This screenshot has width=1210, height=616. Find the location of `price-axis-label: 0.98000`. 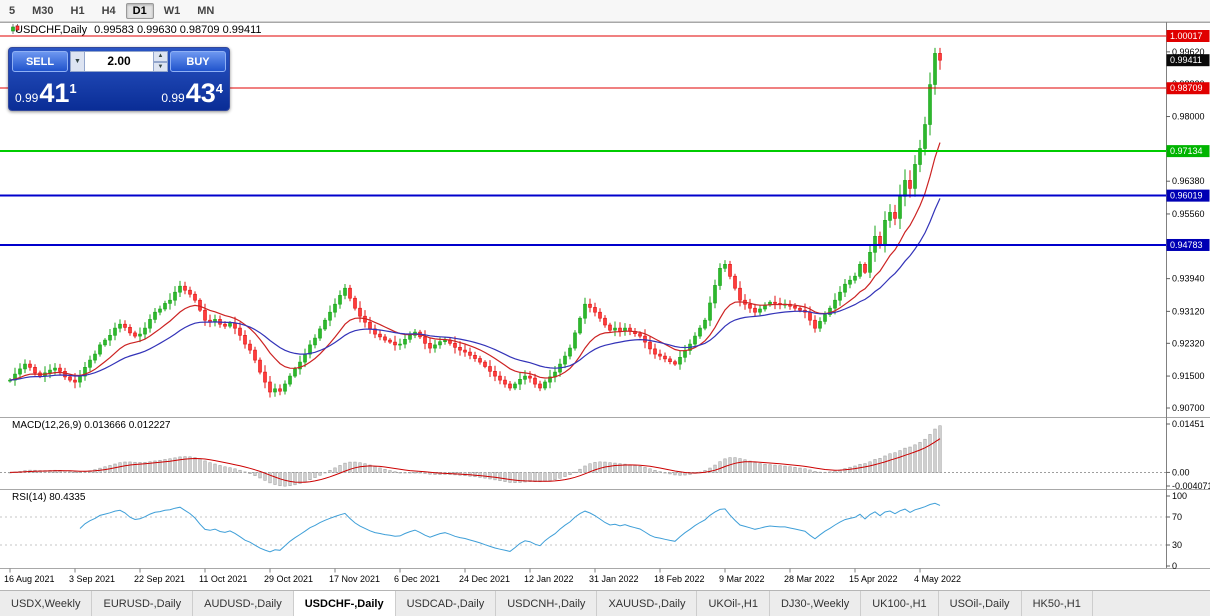

price-axis-label: 0.98000 is located at coordinates (1188, 117).